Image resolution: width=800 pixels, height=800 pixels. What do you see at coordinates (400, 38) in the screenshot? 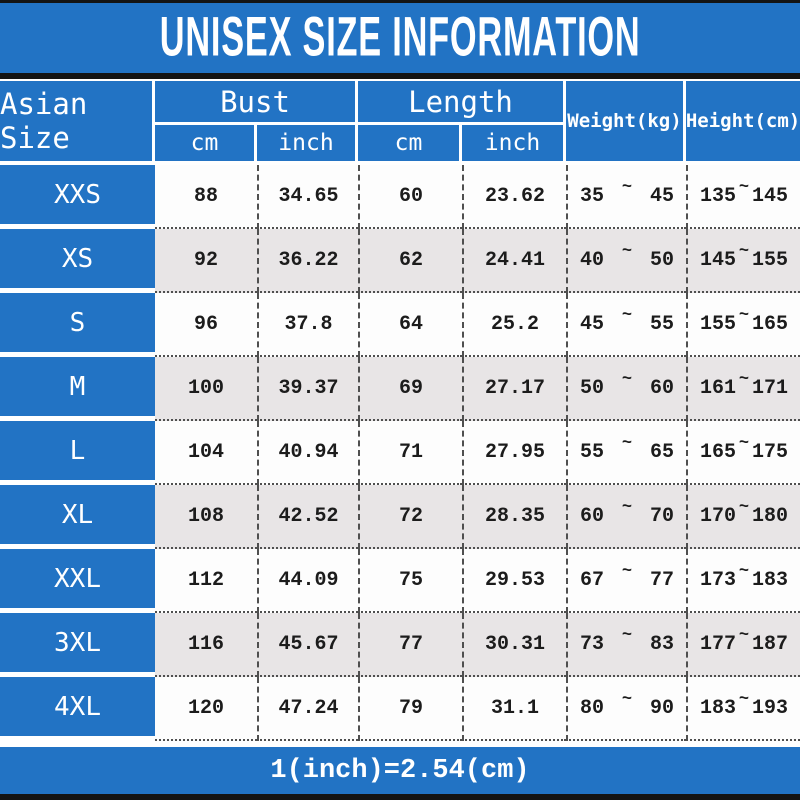
I see `title-bar: UNISEX SIZE INFORMATION` at bounding box center [400, 38].